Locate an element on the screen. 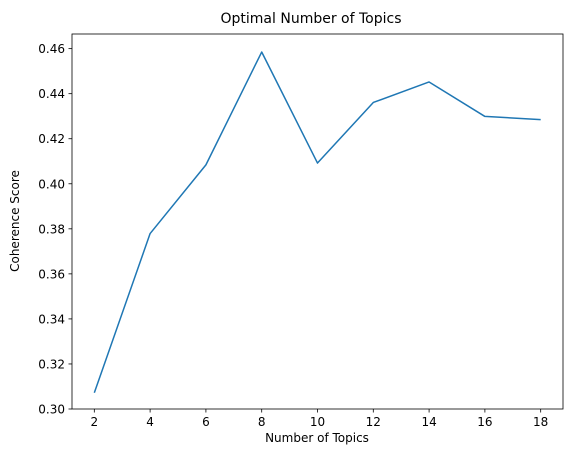 The width and height of the screenshot is (576, 455). y-tick-label: 0.46 is located at coordinates (51, 49).